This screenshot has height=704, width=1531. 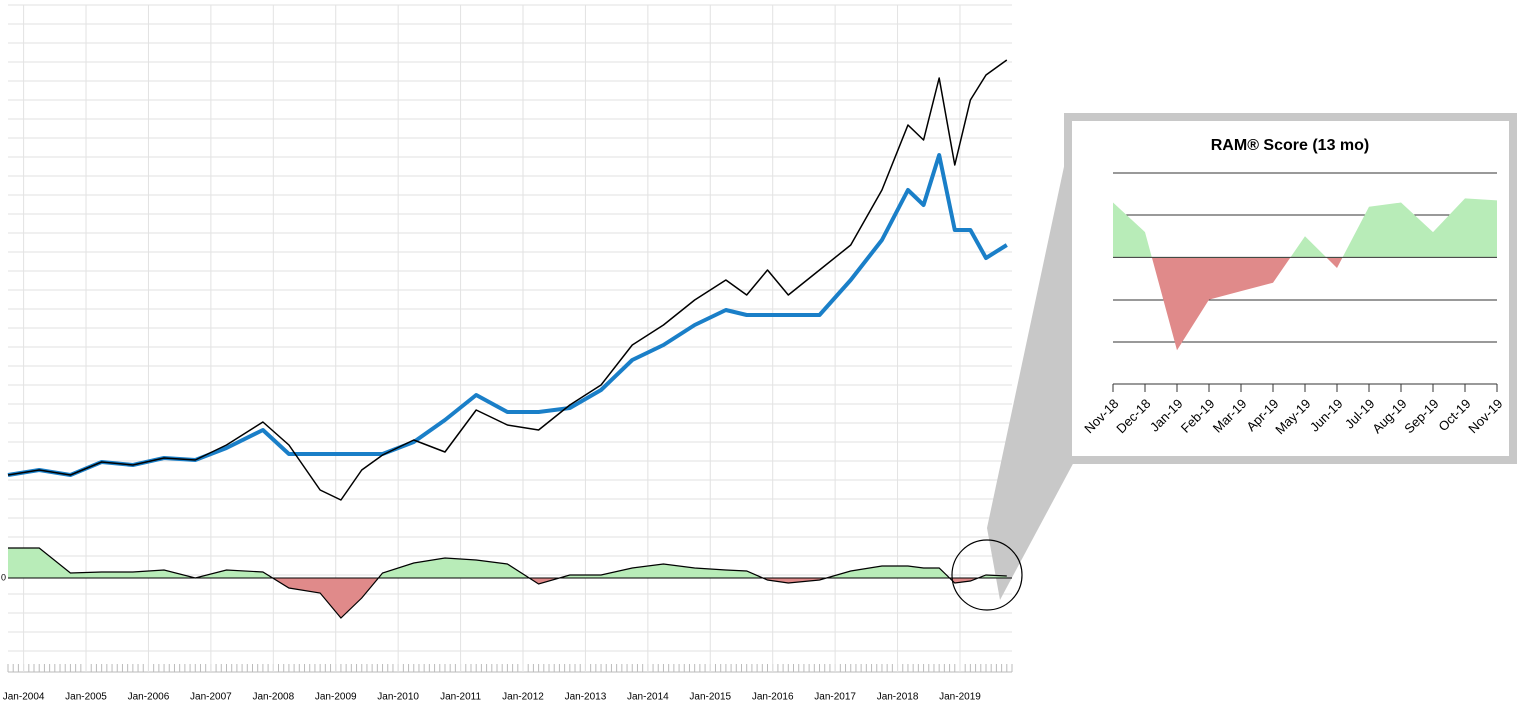 I want to click on x-tick-label: Jan-2012, so click(x=523, y=697).